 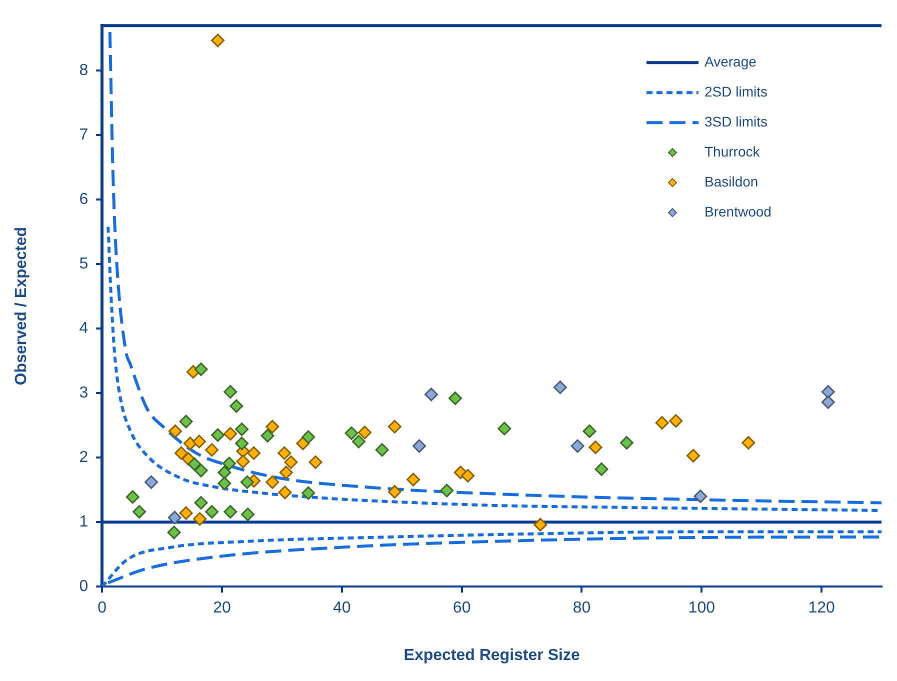 What do you see at coordinates (581, 608) in the screenshot?
I see `x-tick-label: 80` at bounding box center [581, 608].